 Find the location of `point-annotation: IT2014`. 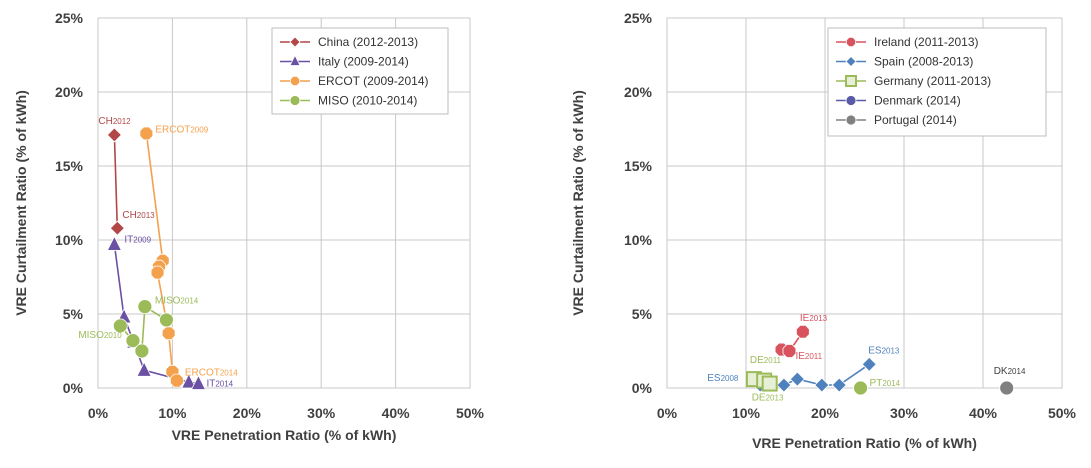

point-annotation: IT2014 is located at coordinates (219, 384).